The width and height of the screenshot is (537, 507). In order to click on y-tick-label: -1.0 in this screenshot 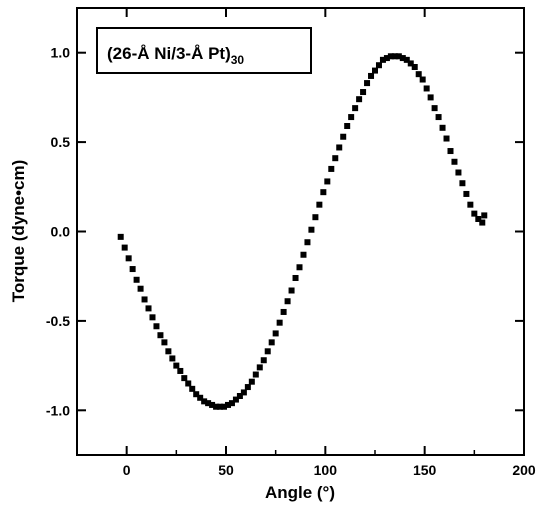, I will do `click(58, 410)`.